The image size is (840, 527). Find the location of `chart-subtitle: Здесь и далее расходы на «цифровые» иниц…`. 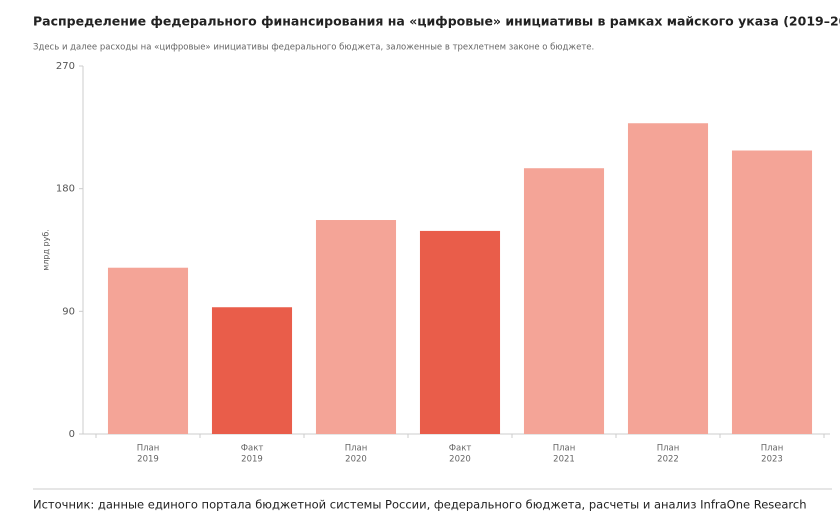

chart-subtitle: Здесь и далее расходы на «цифровые» иниц… is located at coordinates (313, 48).